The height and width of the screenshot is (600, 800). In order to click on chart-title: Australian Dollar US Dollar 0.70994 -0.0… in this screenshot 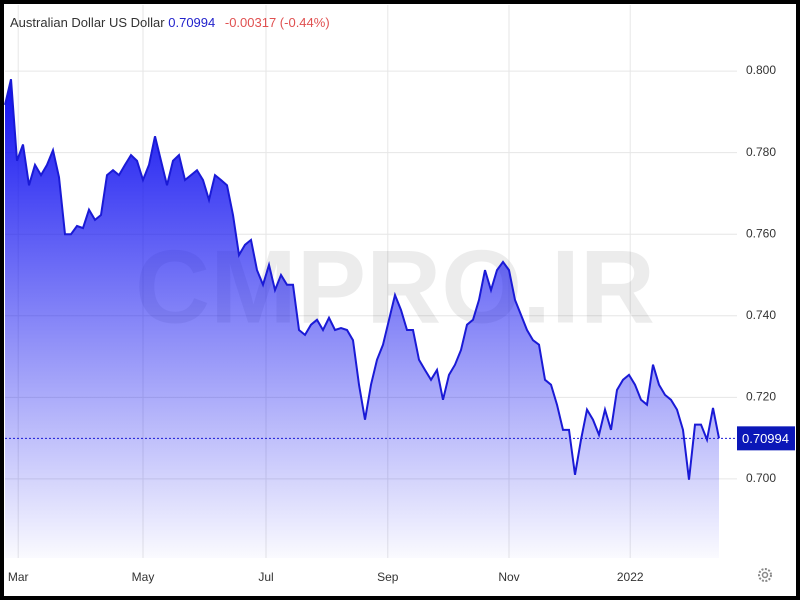, I will do `click(170, 22)`.